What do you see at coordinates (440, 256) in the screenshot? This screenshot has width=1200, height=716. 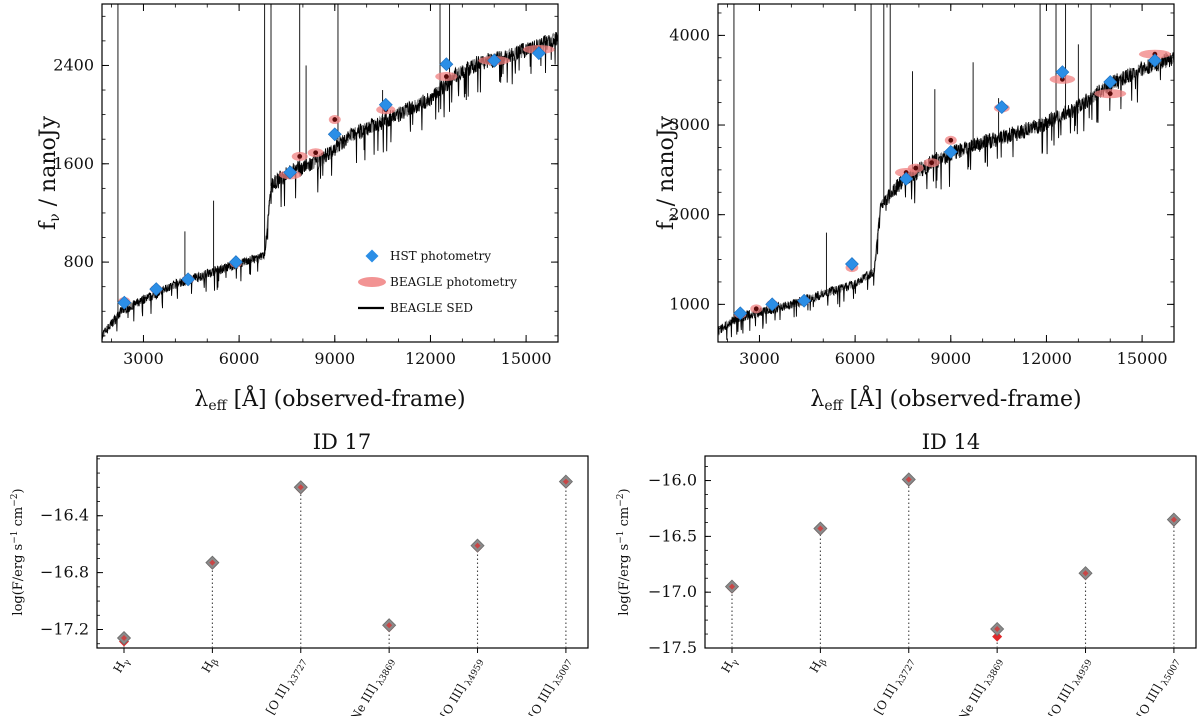 I see `legend-hst-label: HST photometry` at bounding box center [440, 256].